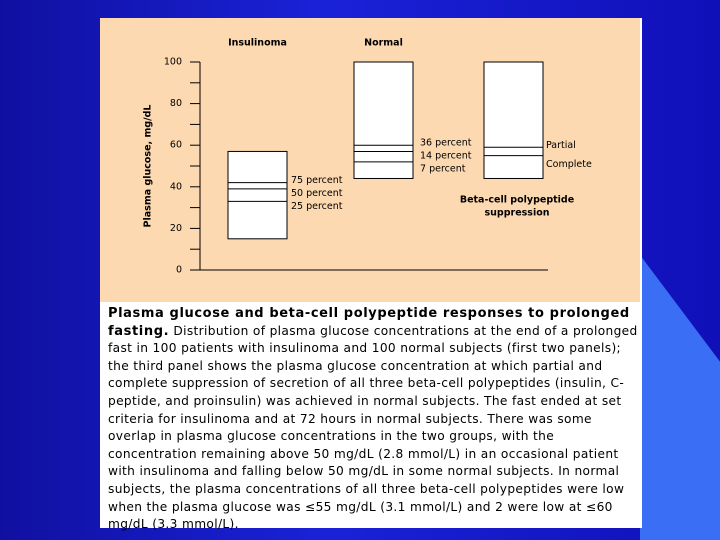 The height and width of the screenshot is (540, 720). What do you see at coordinates (173, 62) in the screenshot?
I see `y-tick-label: 100` at bounding box center [173, 62].